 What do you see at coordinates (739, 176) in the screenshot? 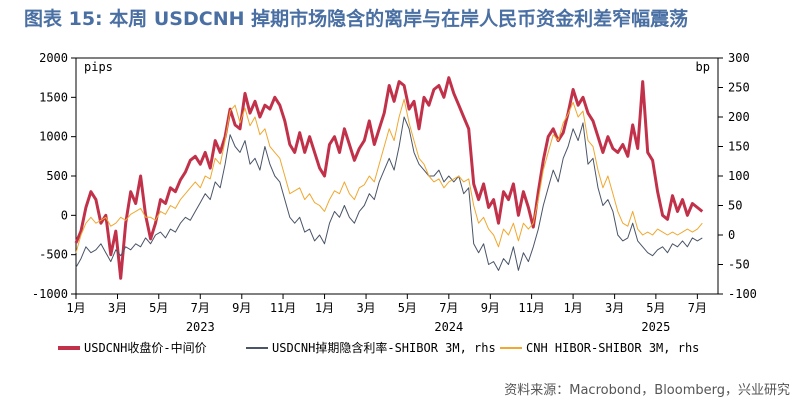
I see `right-tick-label: 100` at bounding box center [739, 176].